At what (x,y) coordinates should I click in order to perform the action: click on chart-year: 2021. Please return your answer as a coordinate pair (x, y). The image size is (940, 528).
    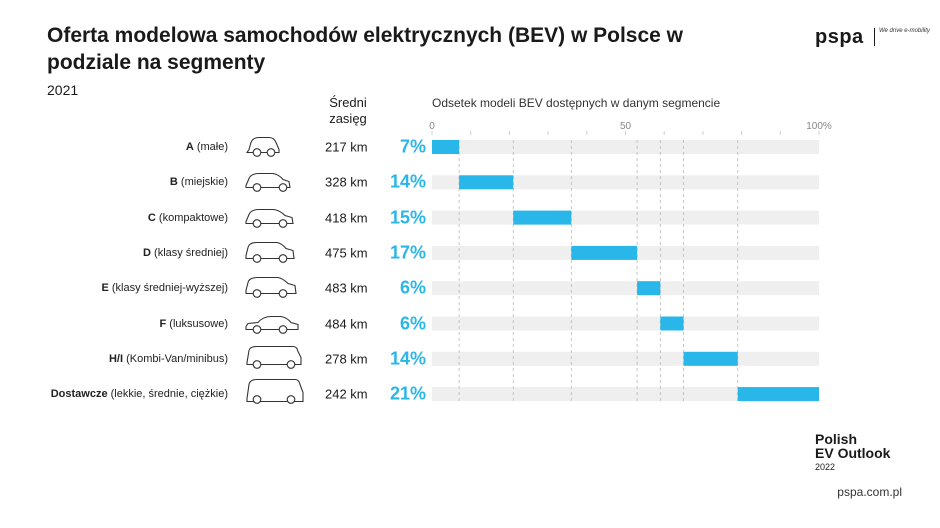
    Looking at the image, I should click on (63, 90).